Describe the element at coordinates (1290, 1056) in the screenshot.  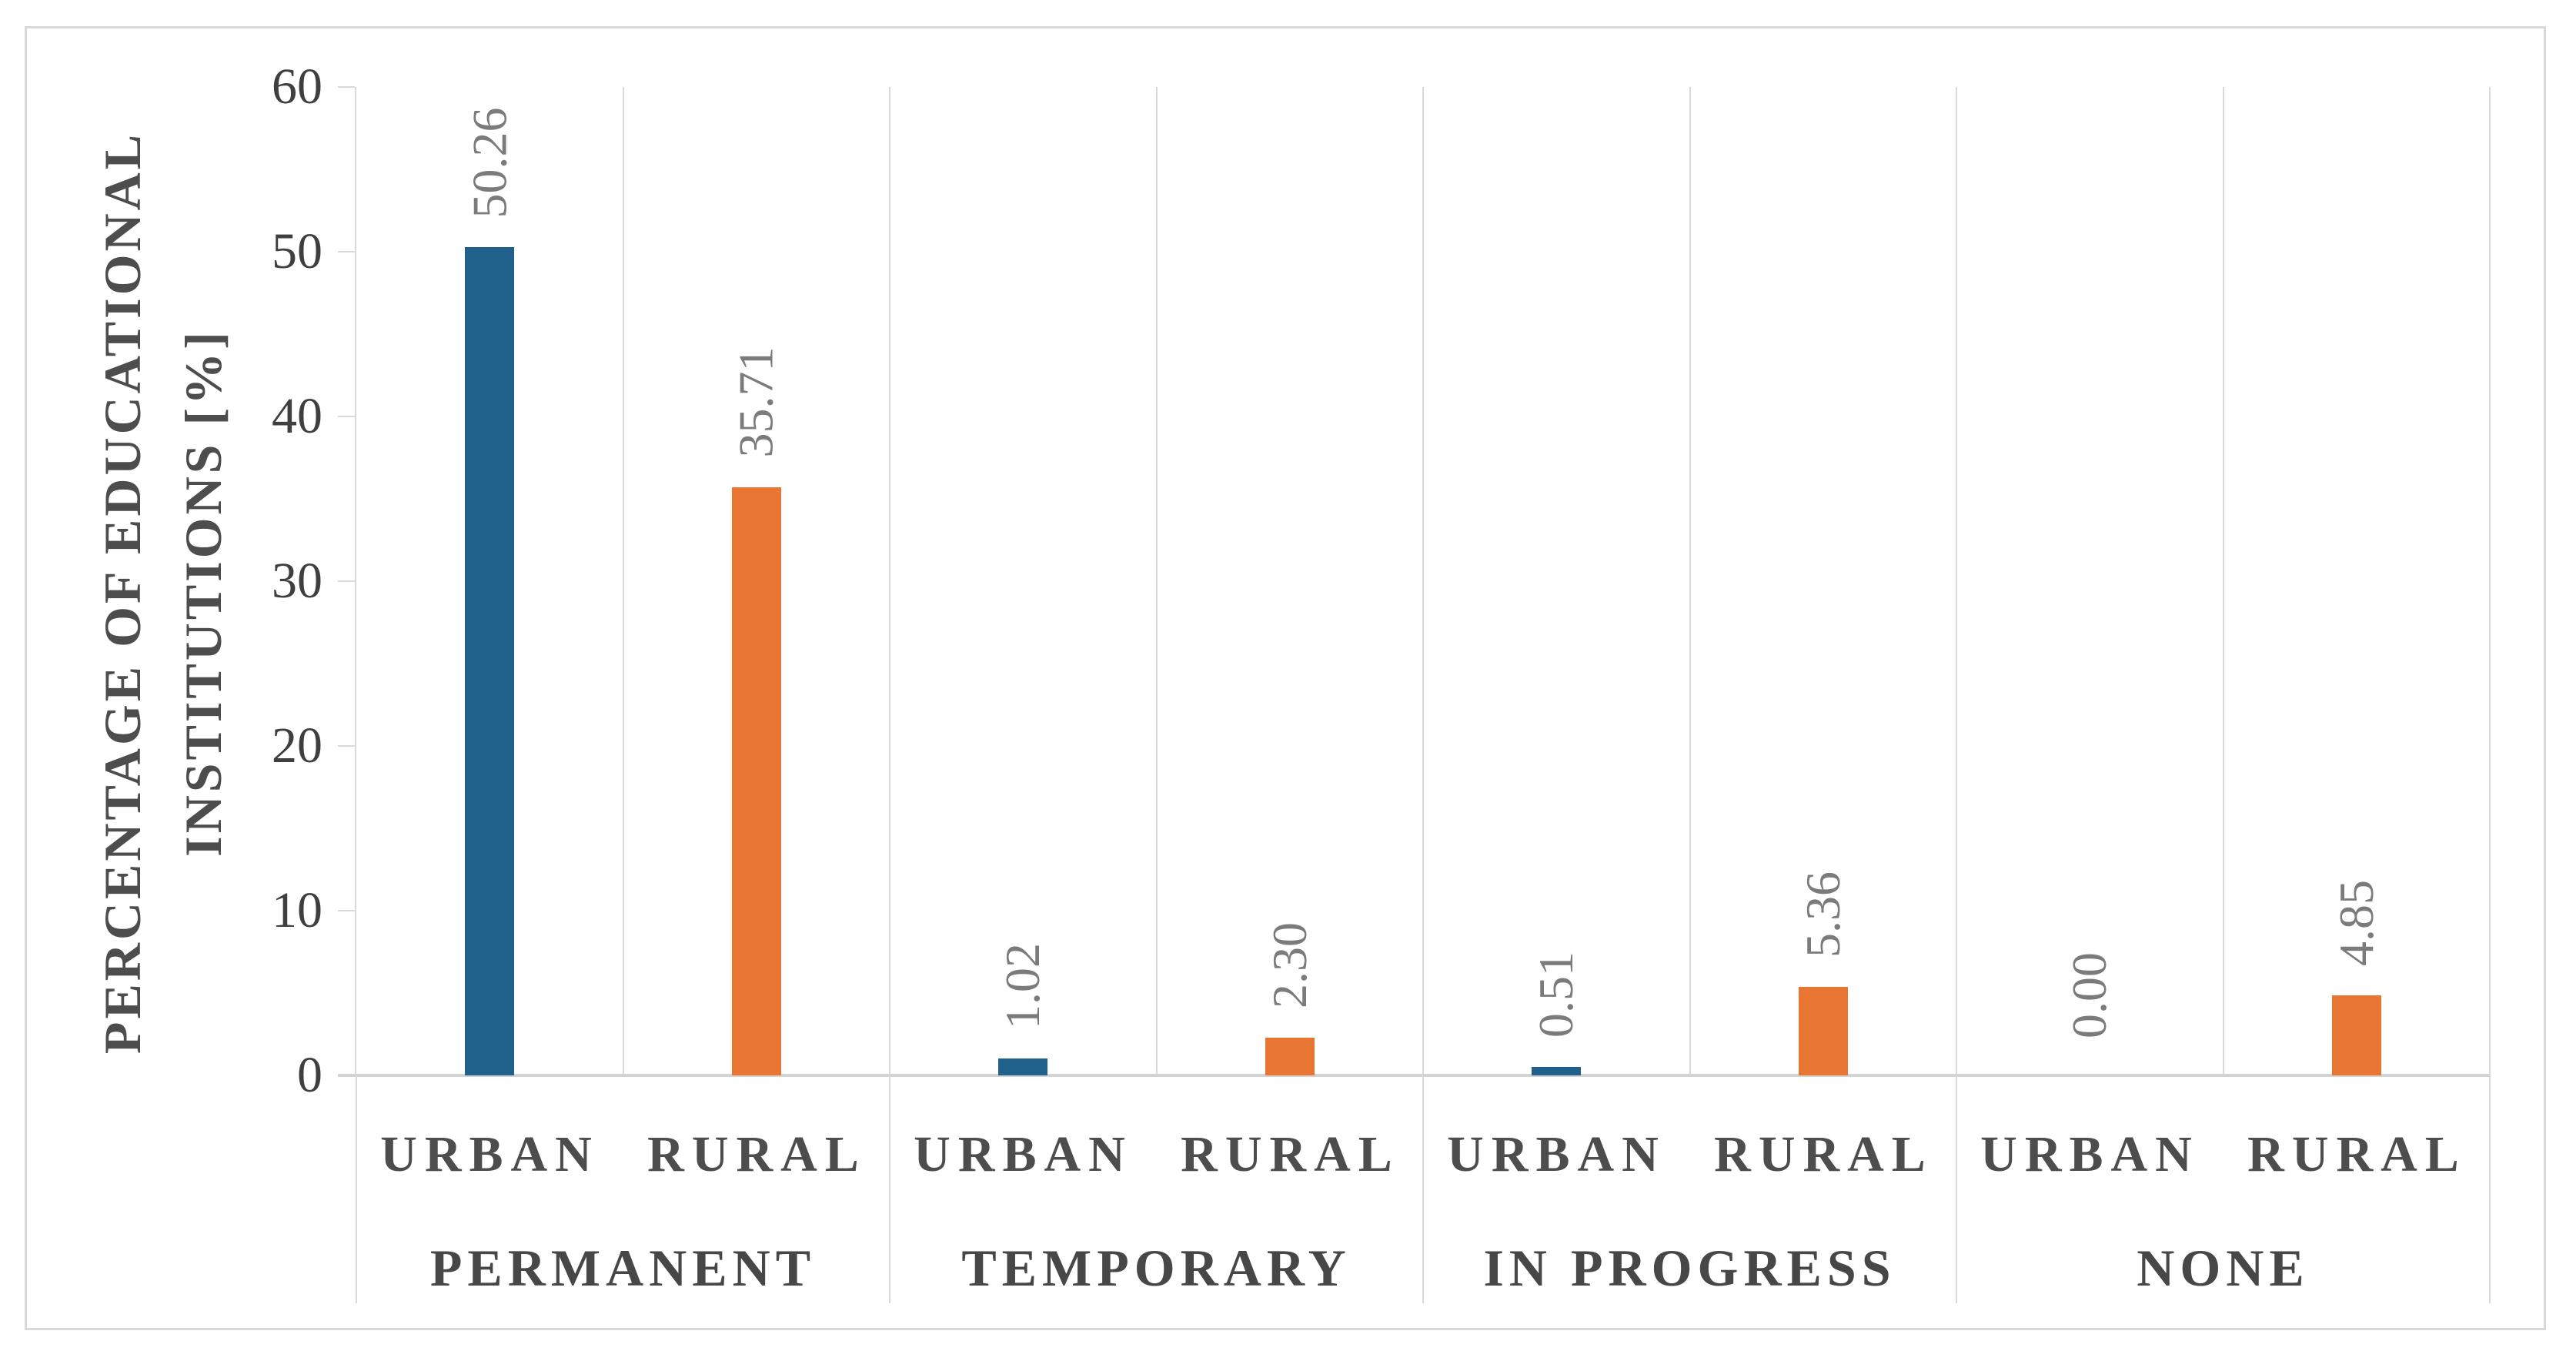
I see `bar-temporary-rural` at that location.